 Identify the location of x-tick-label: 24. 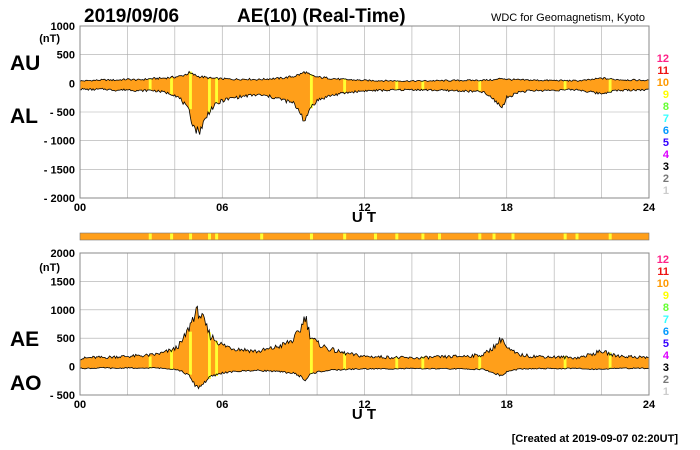
(649, 208).